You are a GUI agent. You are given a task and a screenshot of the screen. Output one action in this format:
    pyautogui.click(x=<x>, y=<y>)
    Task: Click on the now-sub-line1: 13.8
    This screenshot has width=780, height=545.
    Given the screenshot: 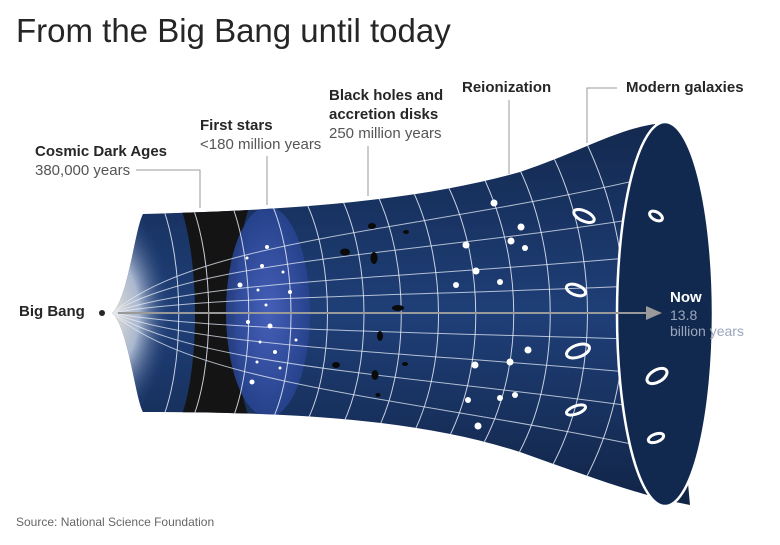 What is the action you would take?
    pyautogui.click(x=684, y=315)
    